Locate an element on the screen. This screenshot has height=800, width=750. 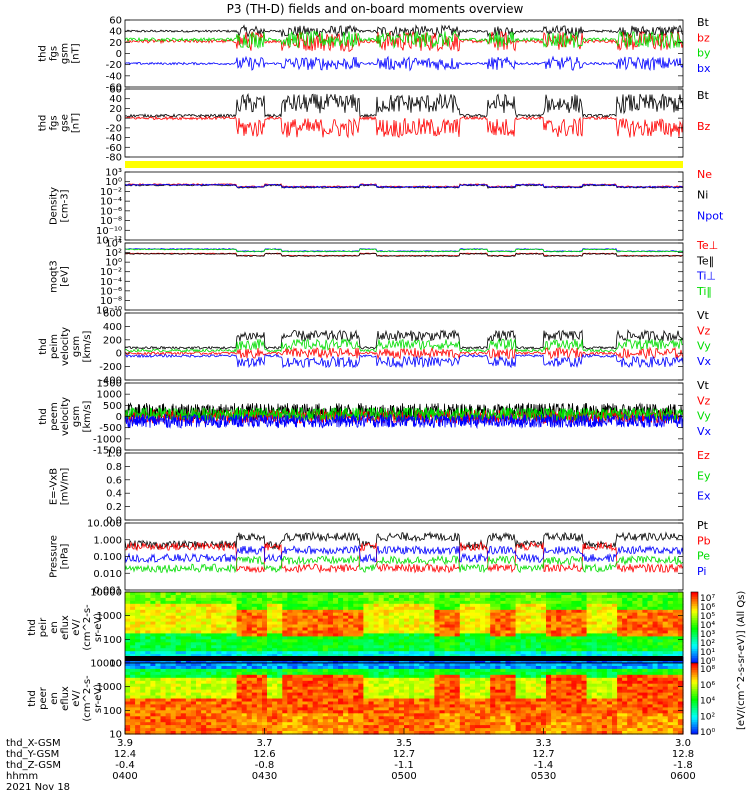
y-tick-label: -1500 is located at coordinates (107, 451).